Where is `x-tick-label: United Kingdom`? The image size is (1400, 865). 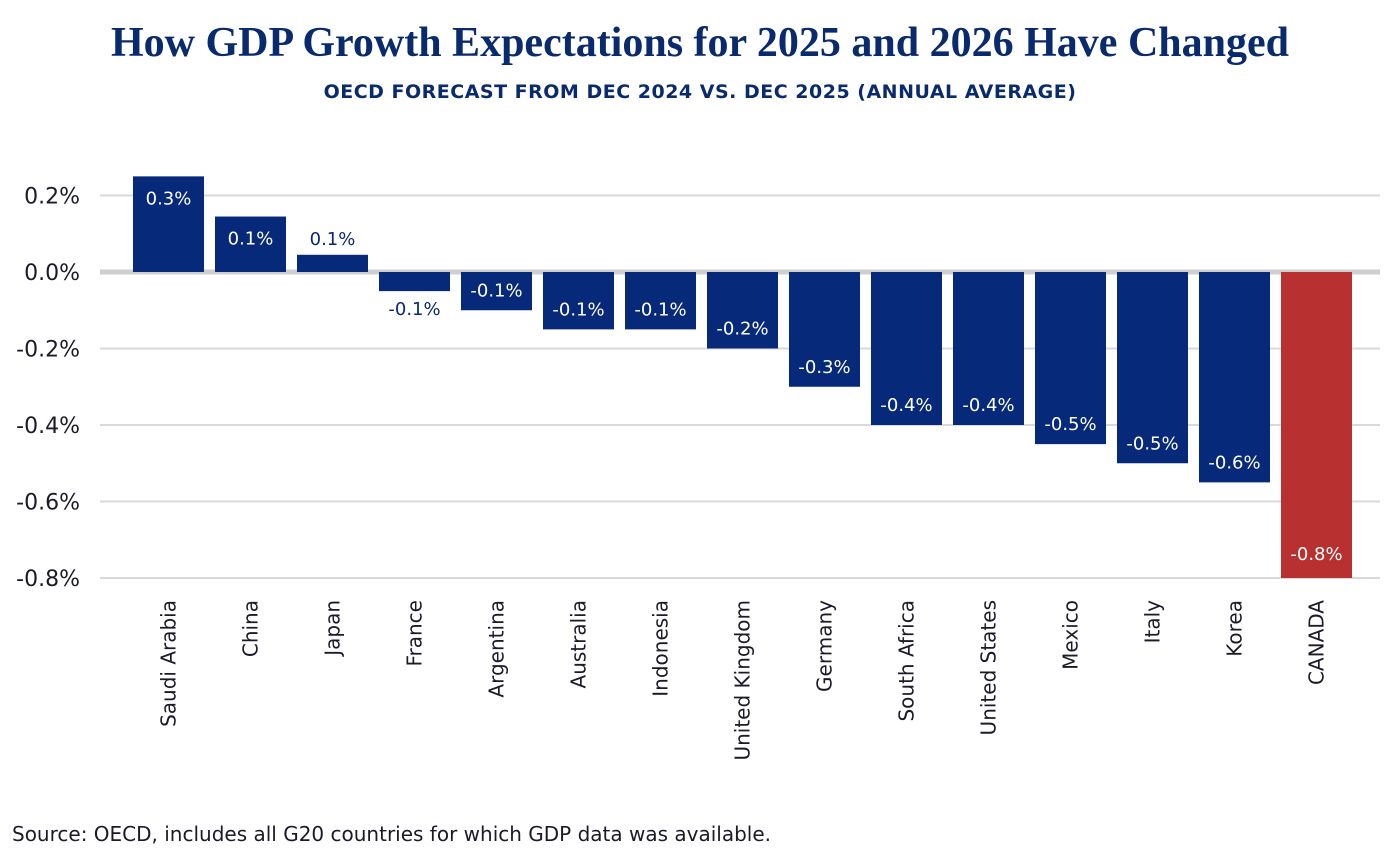
x-tick-label: United Kingdom is located at coordinates (743, 680).